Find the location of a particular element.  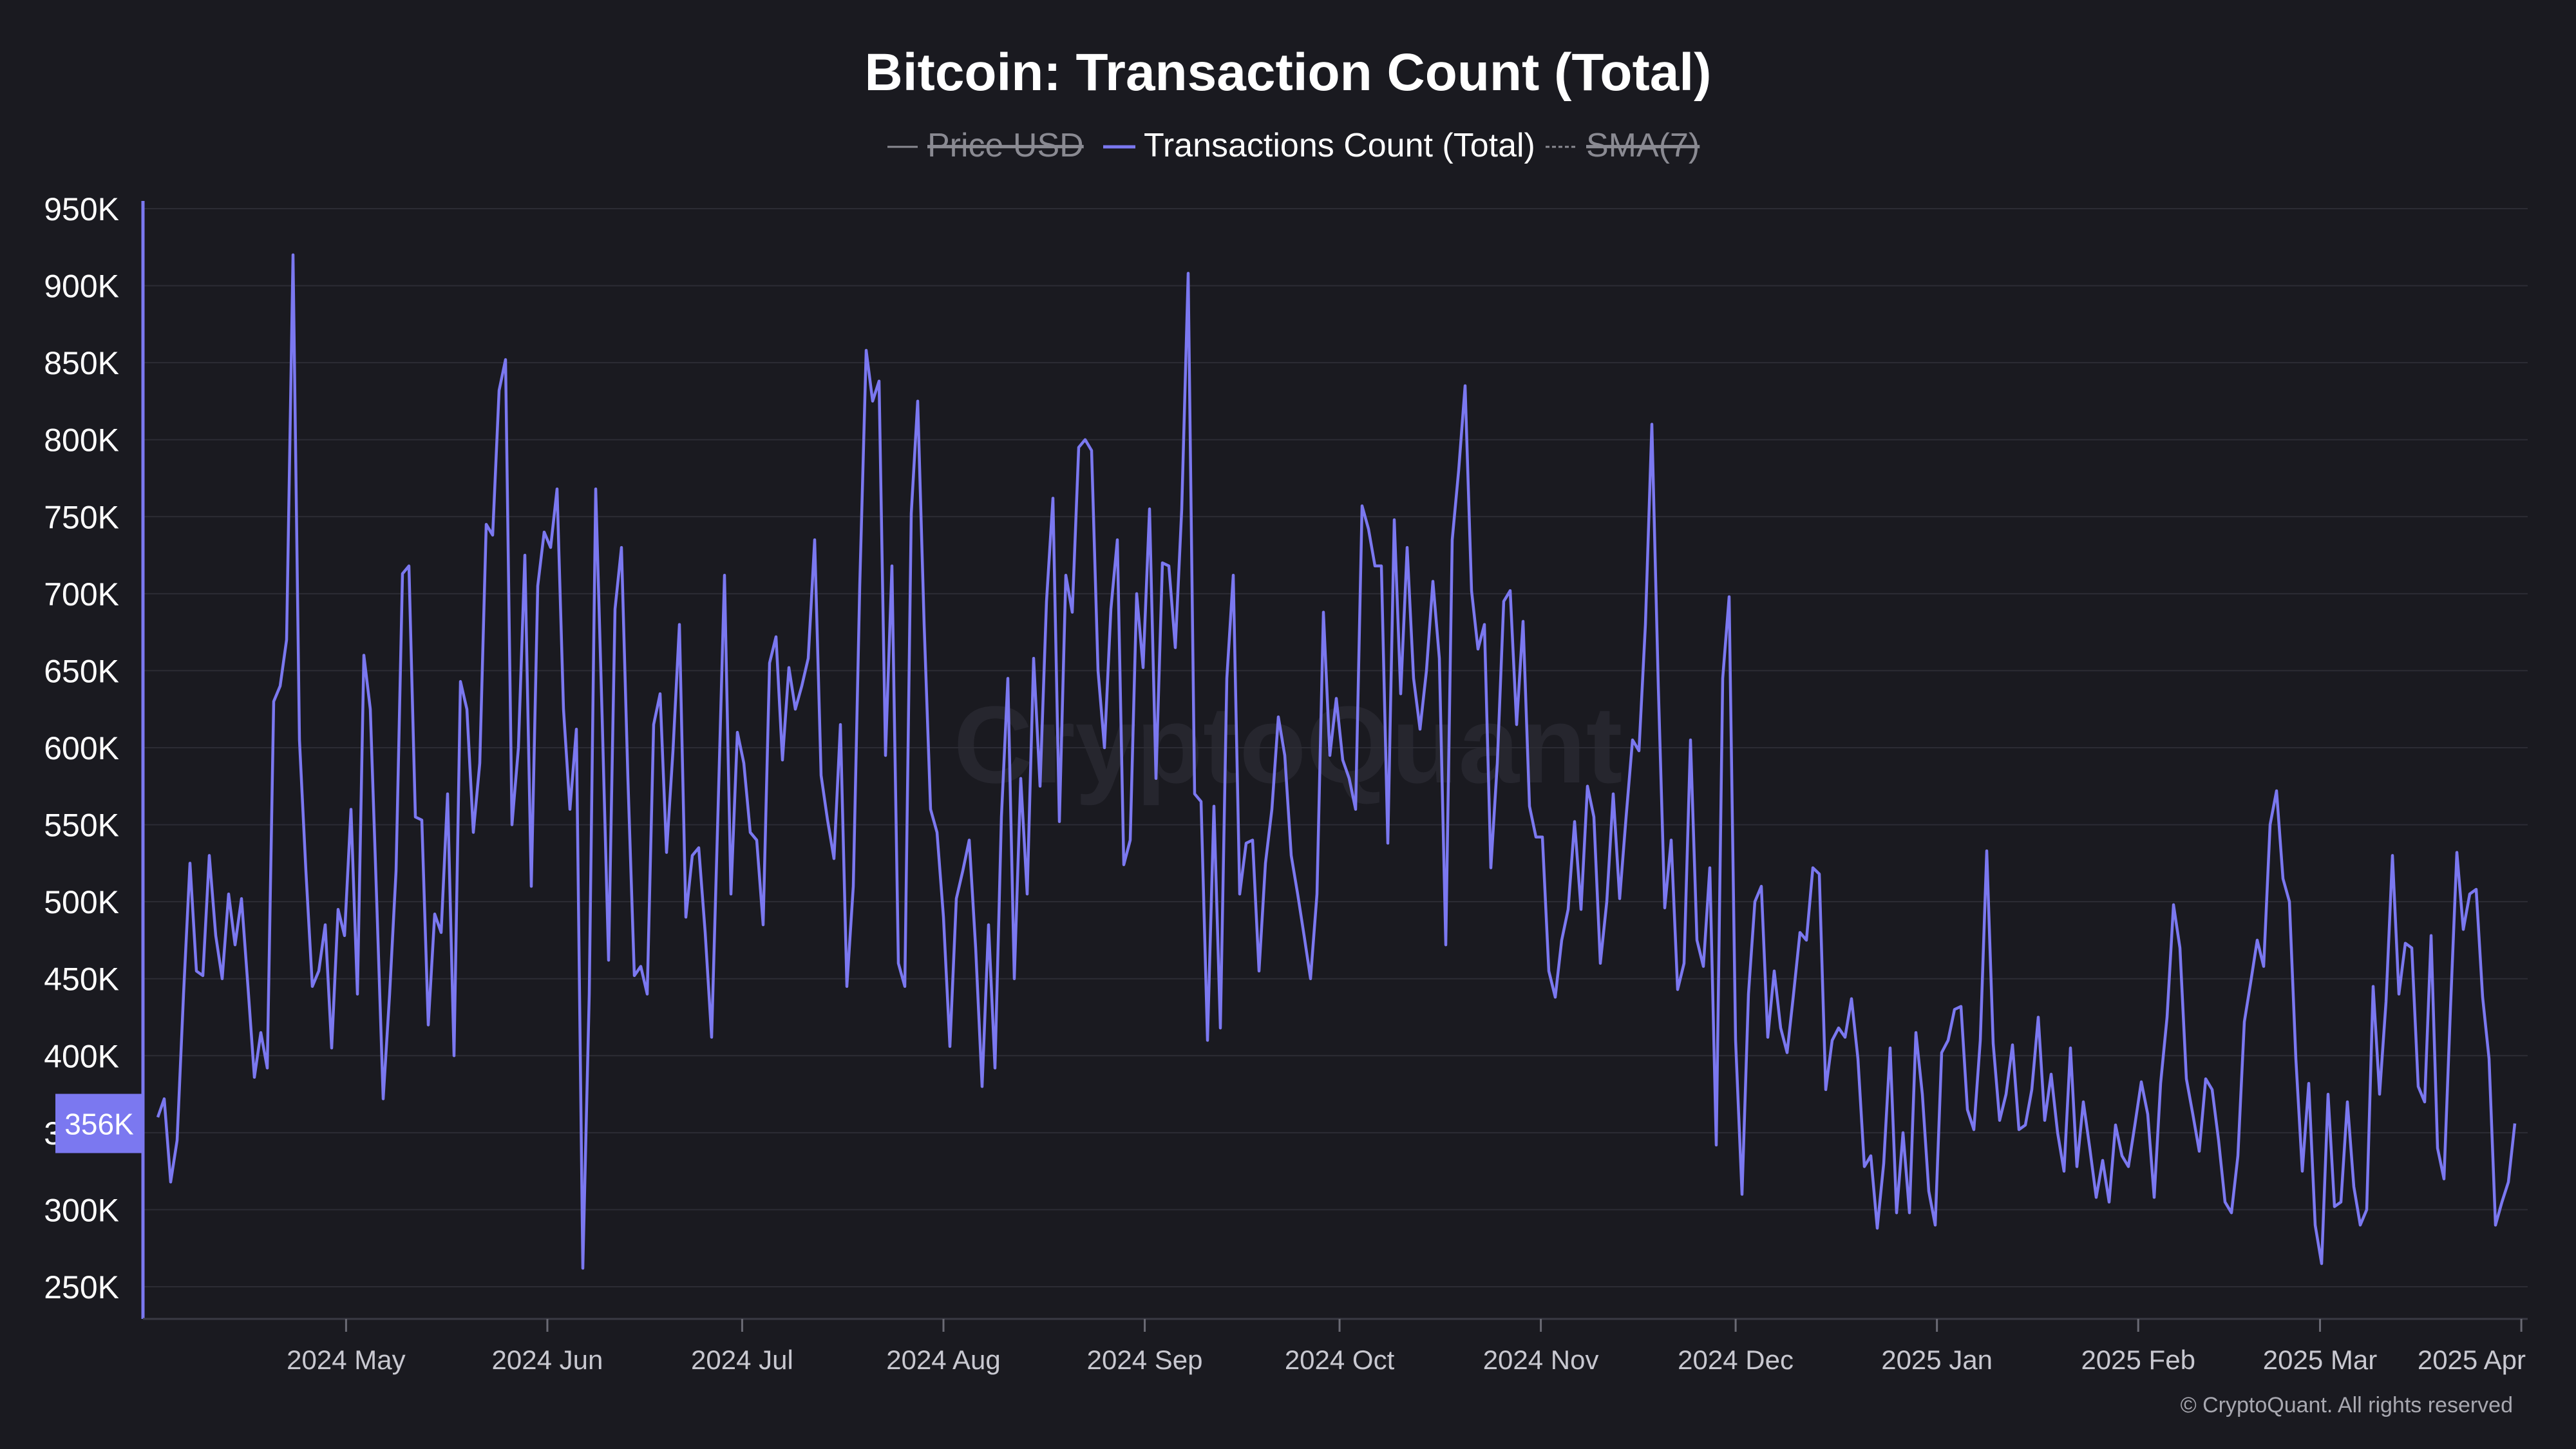

current-value-badge-bg is located at coordinates (99, 1124).